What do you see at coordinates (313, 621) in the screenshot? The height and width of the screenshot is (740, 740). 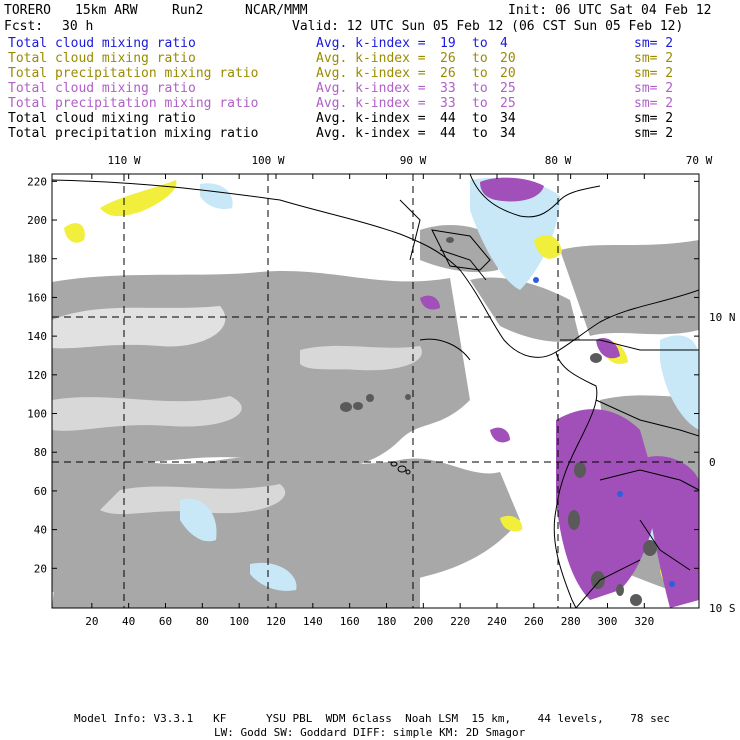 I see `x-tick-label: 140` at bounding box center [313, 621].